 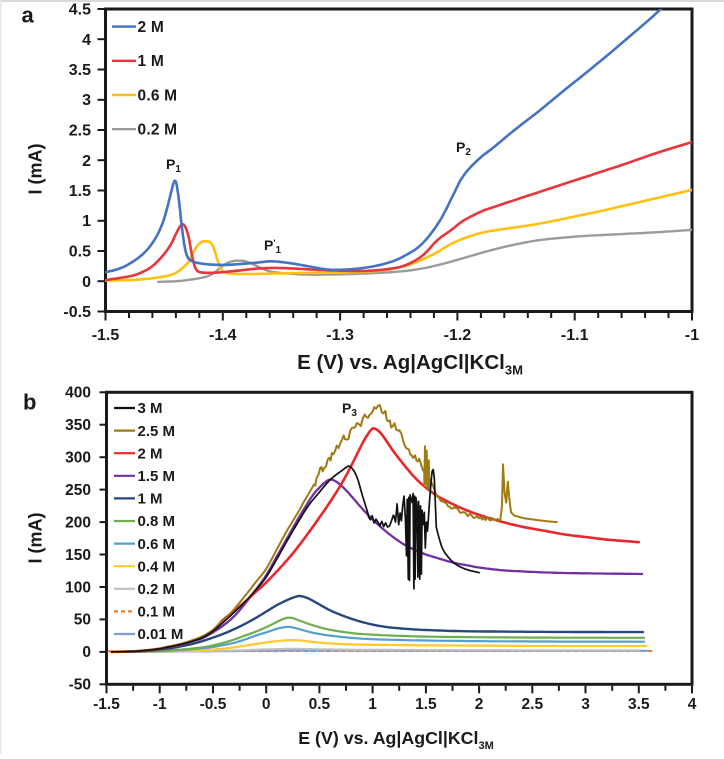 I want to click on svg-text: 4.5, so click(x=80, y=10).